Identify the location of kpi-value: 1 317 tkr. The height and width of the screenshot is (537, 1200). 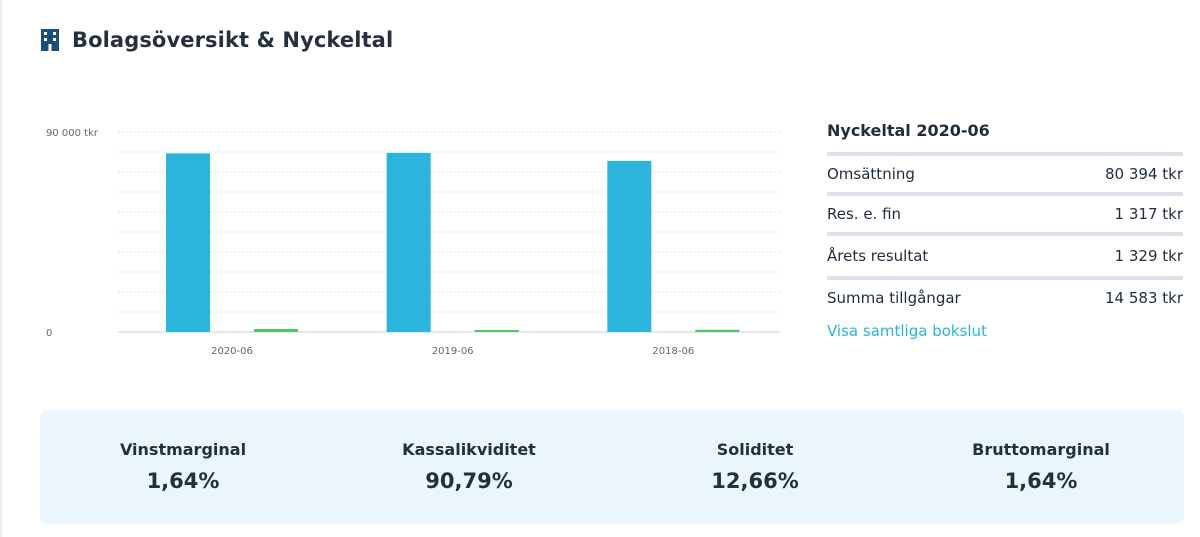
(1148, 214).